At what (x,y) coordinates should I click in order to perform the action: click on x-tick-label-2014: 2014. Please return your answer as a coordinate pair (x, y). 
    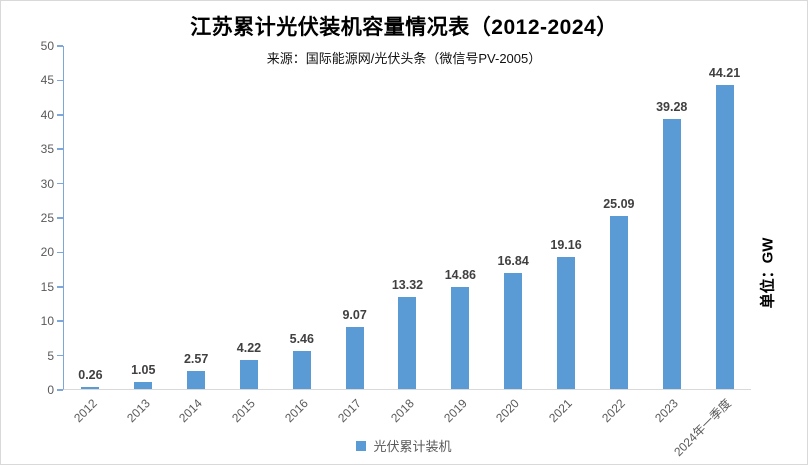
    Looking at the image, I should click on (191, 411).